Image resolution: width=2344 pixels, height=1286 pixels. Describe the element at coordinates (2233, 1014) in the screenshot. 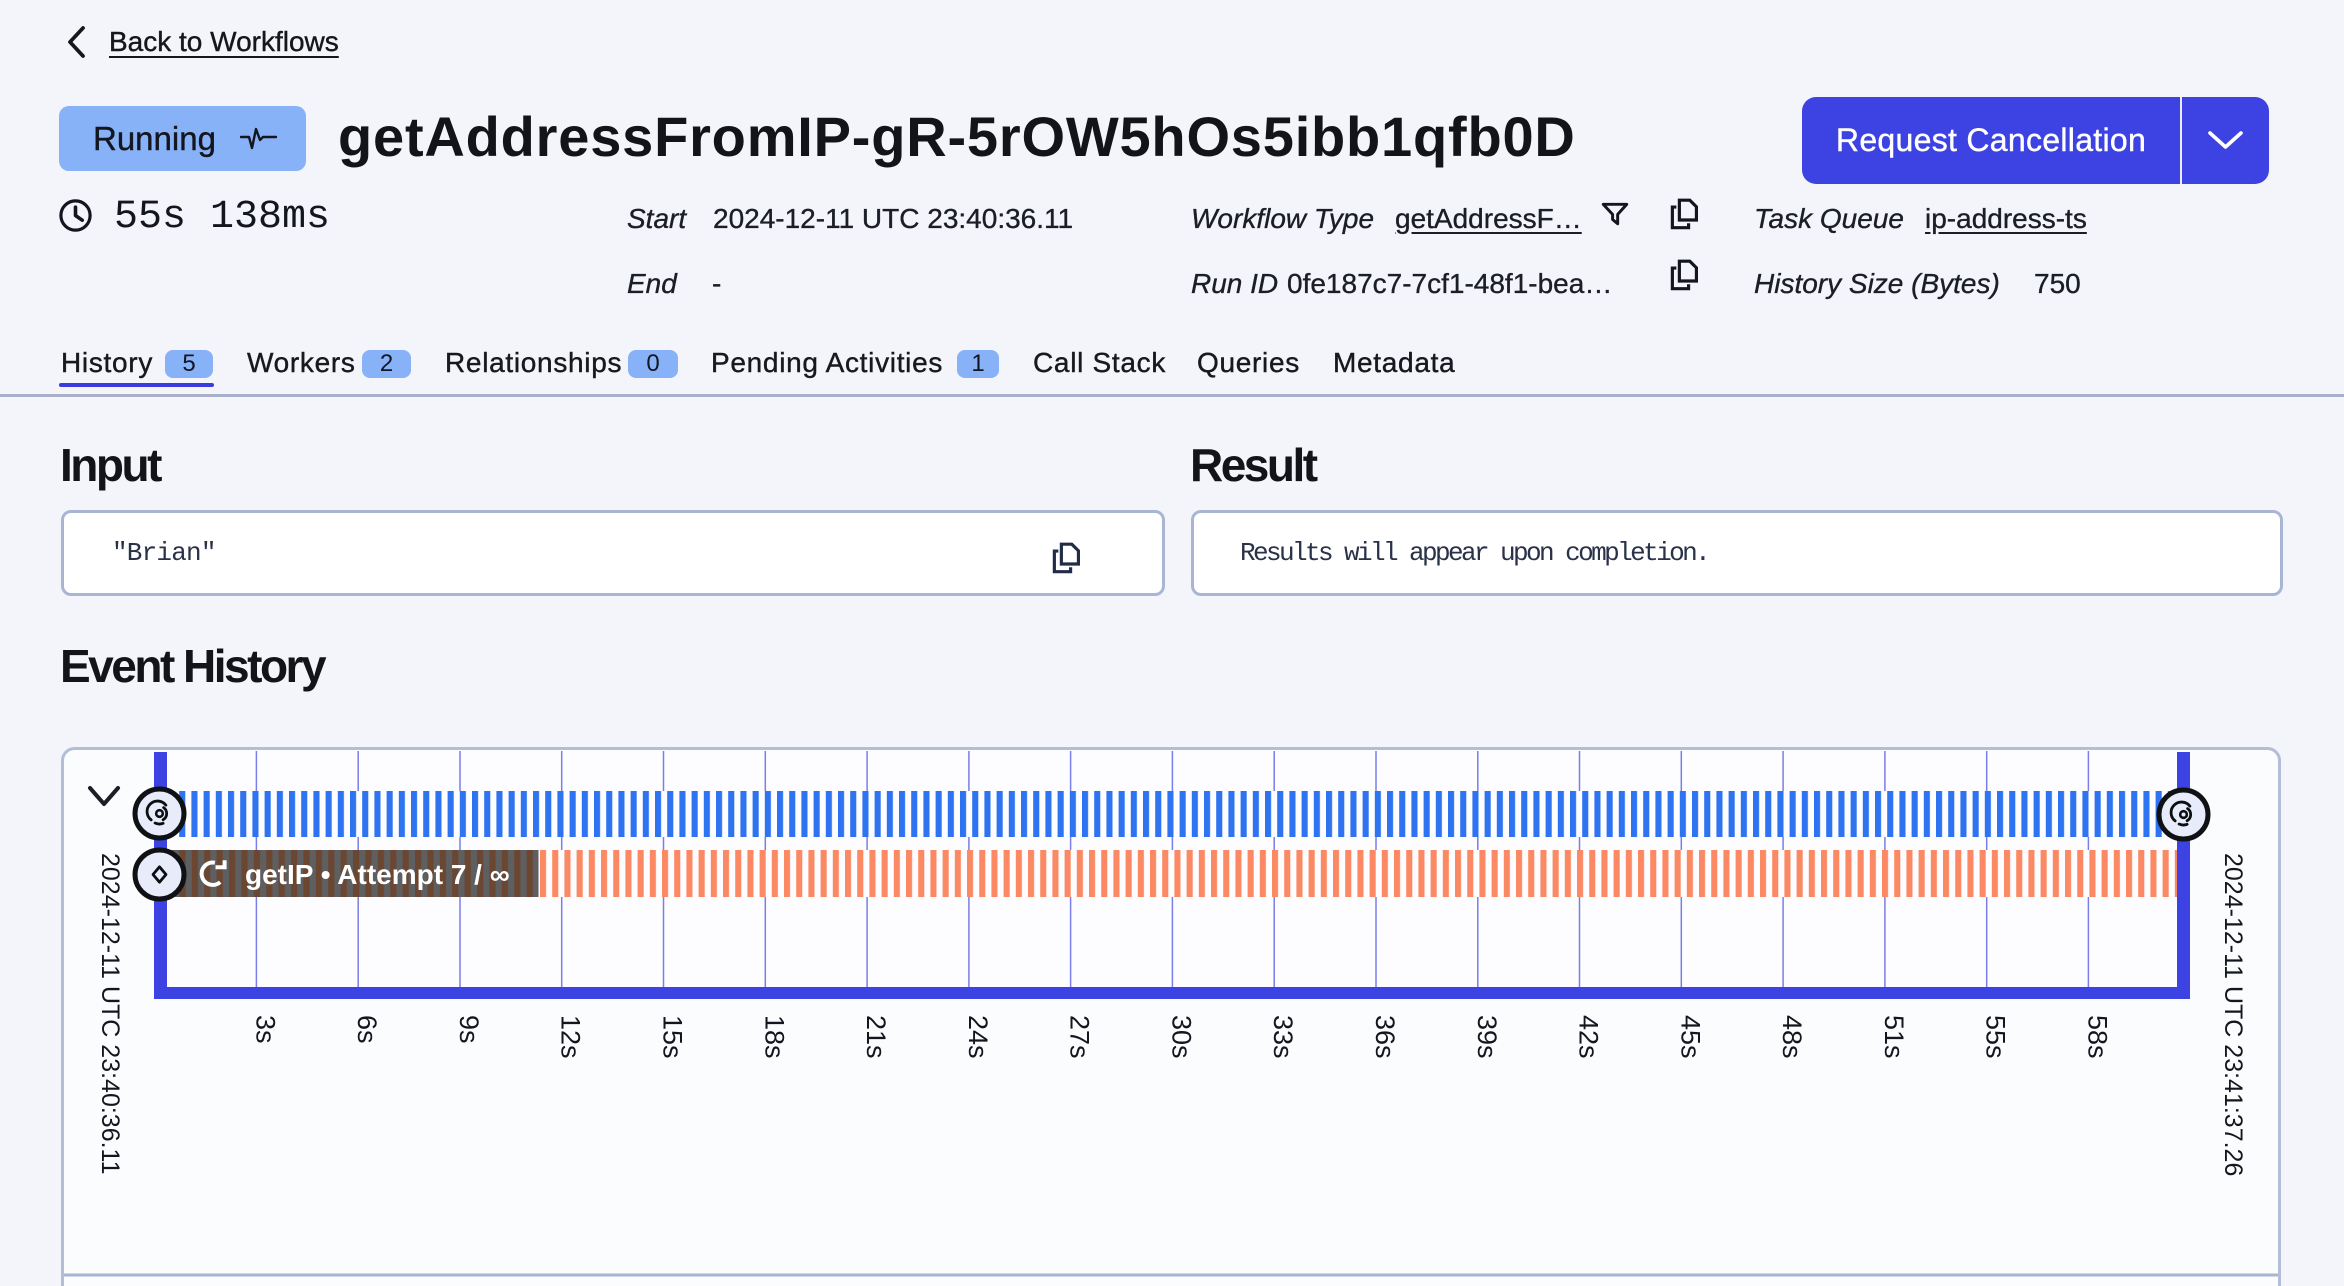

I see `svg-text: 2024-12-11 UTC 23:41:37.26` at that location.